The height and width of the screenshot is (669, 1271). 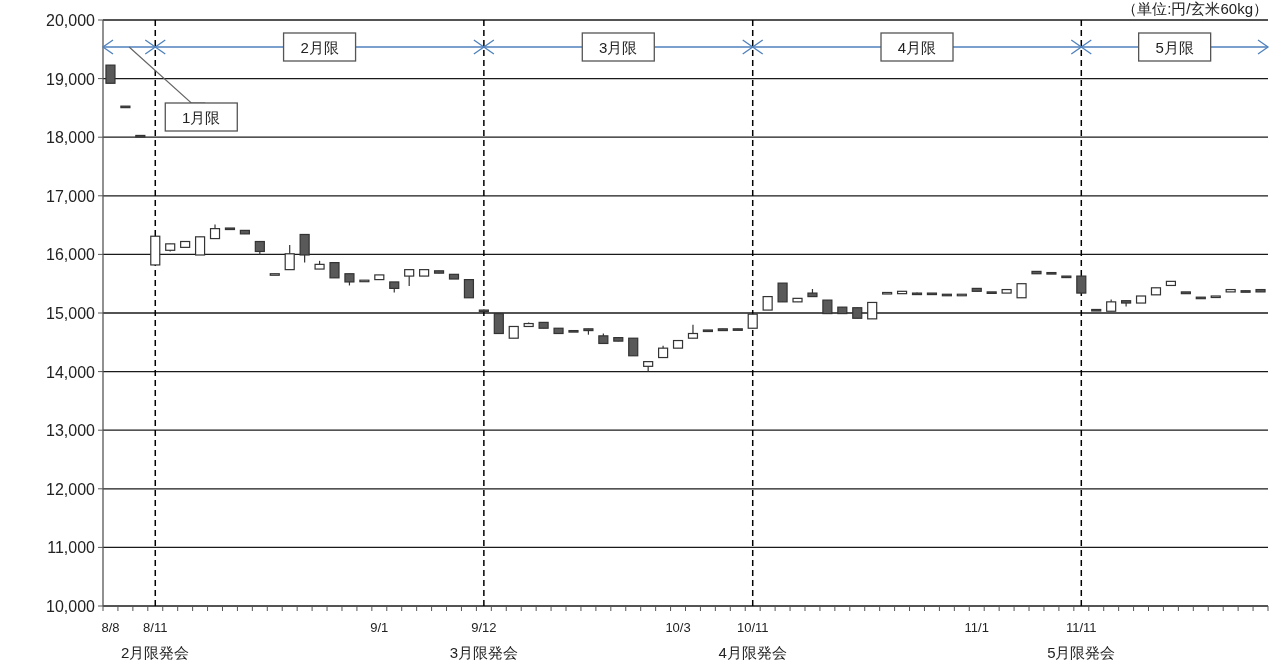 I want to click on text: 2月限発会, so click(x=155, y=652).